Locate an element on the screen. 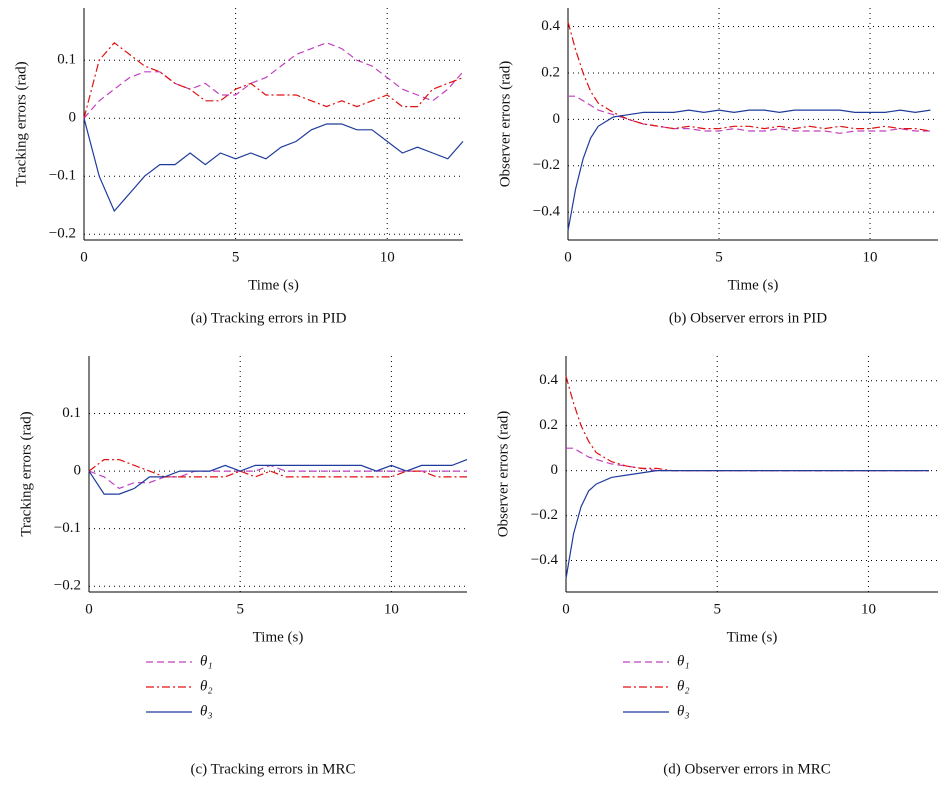  caption: (d) Observer errors in MRC is located at coordinates (746, 769).